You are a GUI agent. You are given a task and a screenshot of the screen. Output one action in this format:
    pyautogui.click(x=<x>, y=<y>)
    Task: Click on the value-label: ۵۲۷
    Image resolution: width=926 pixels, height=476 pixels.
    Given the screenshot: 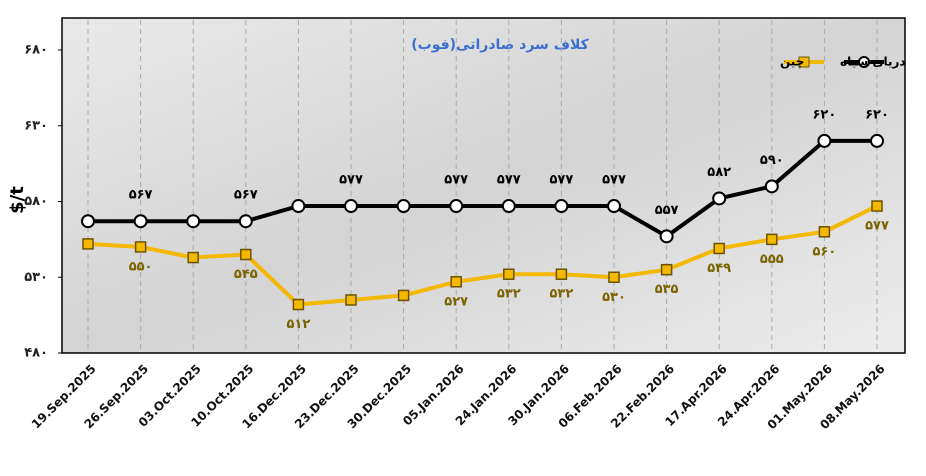 What is the action you would take?
    pyautogui.click(x=456, y=301)
    